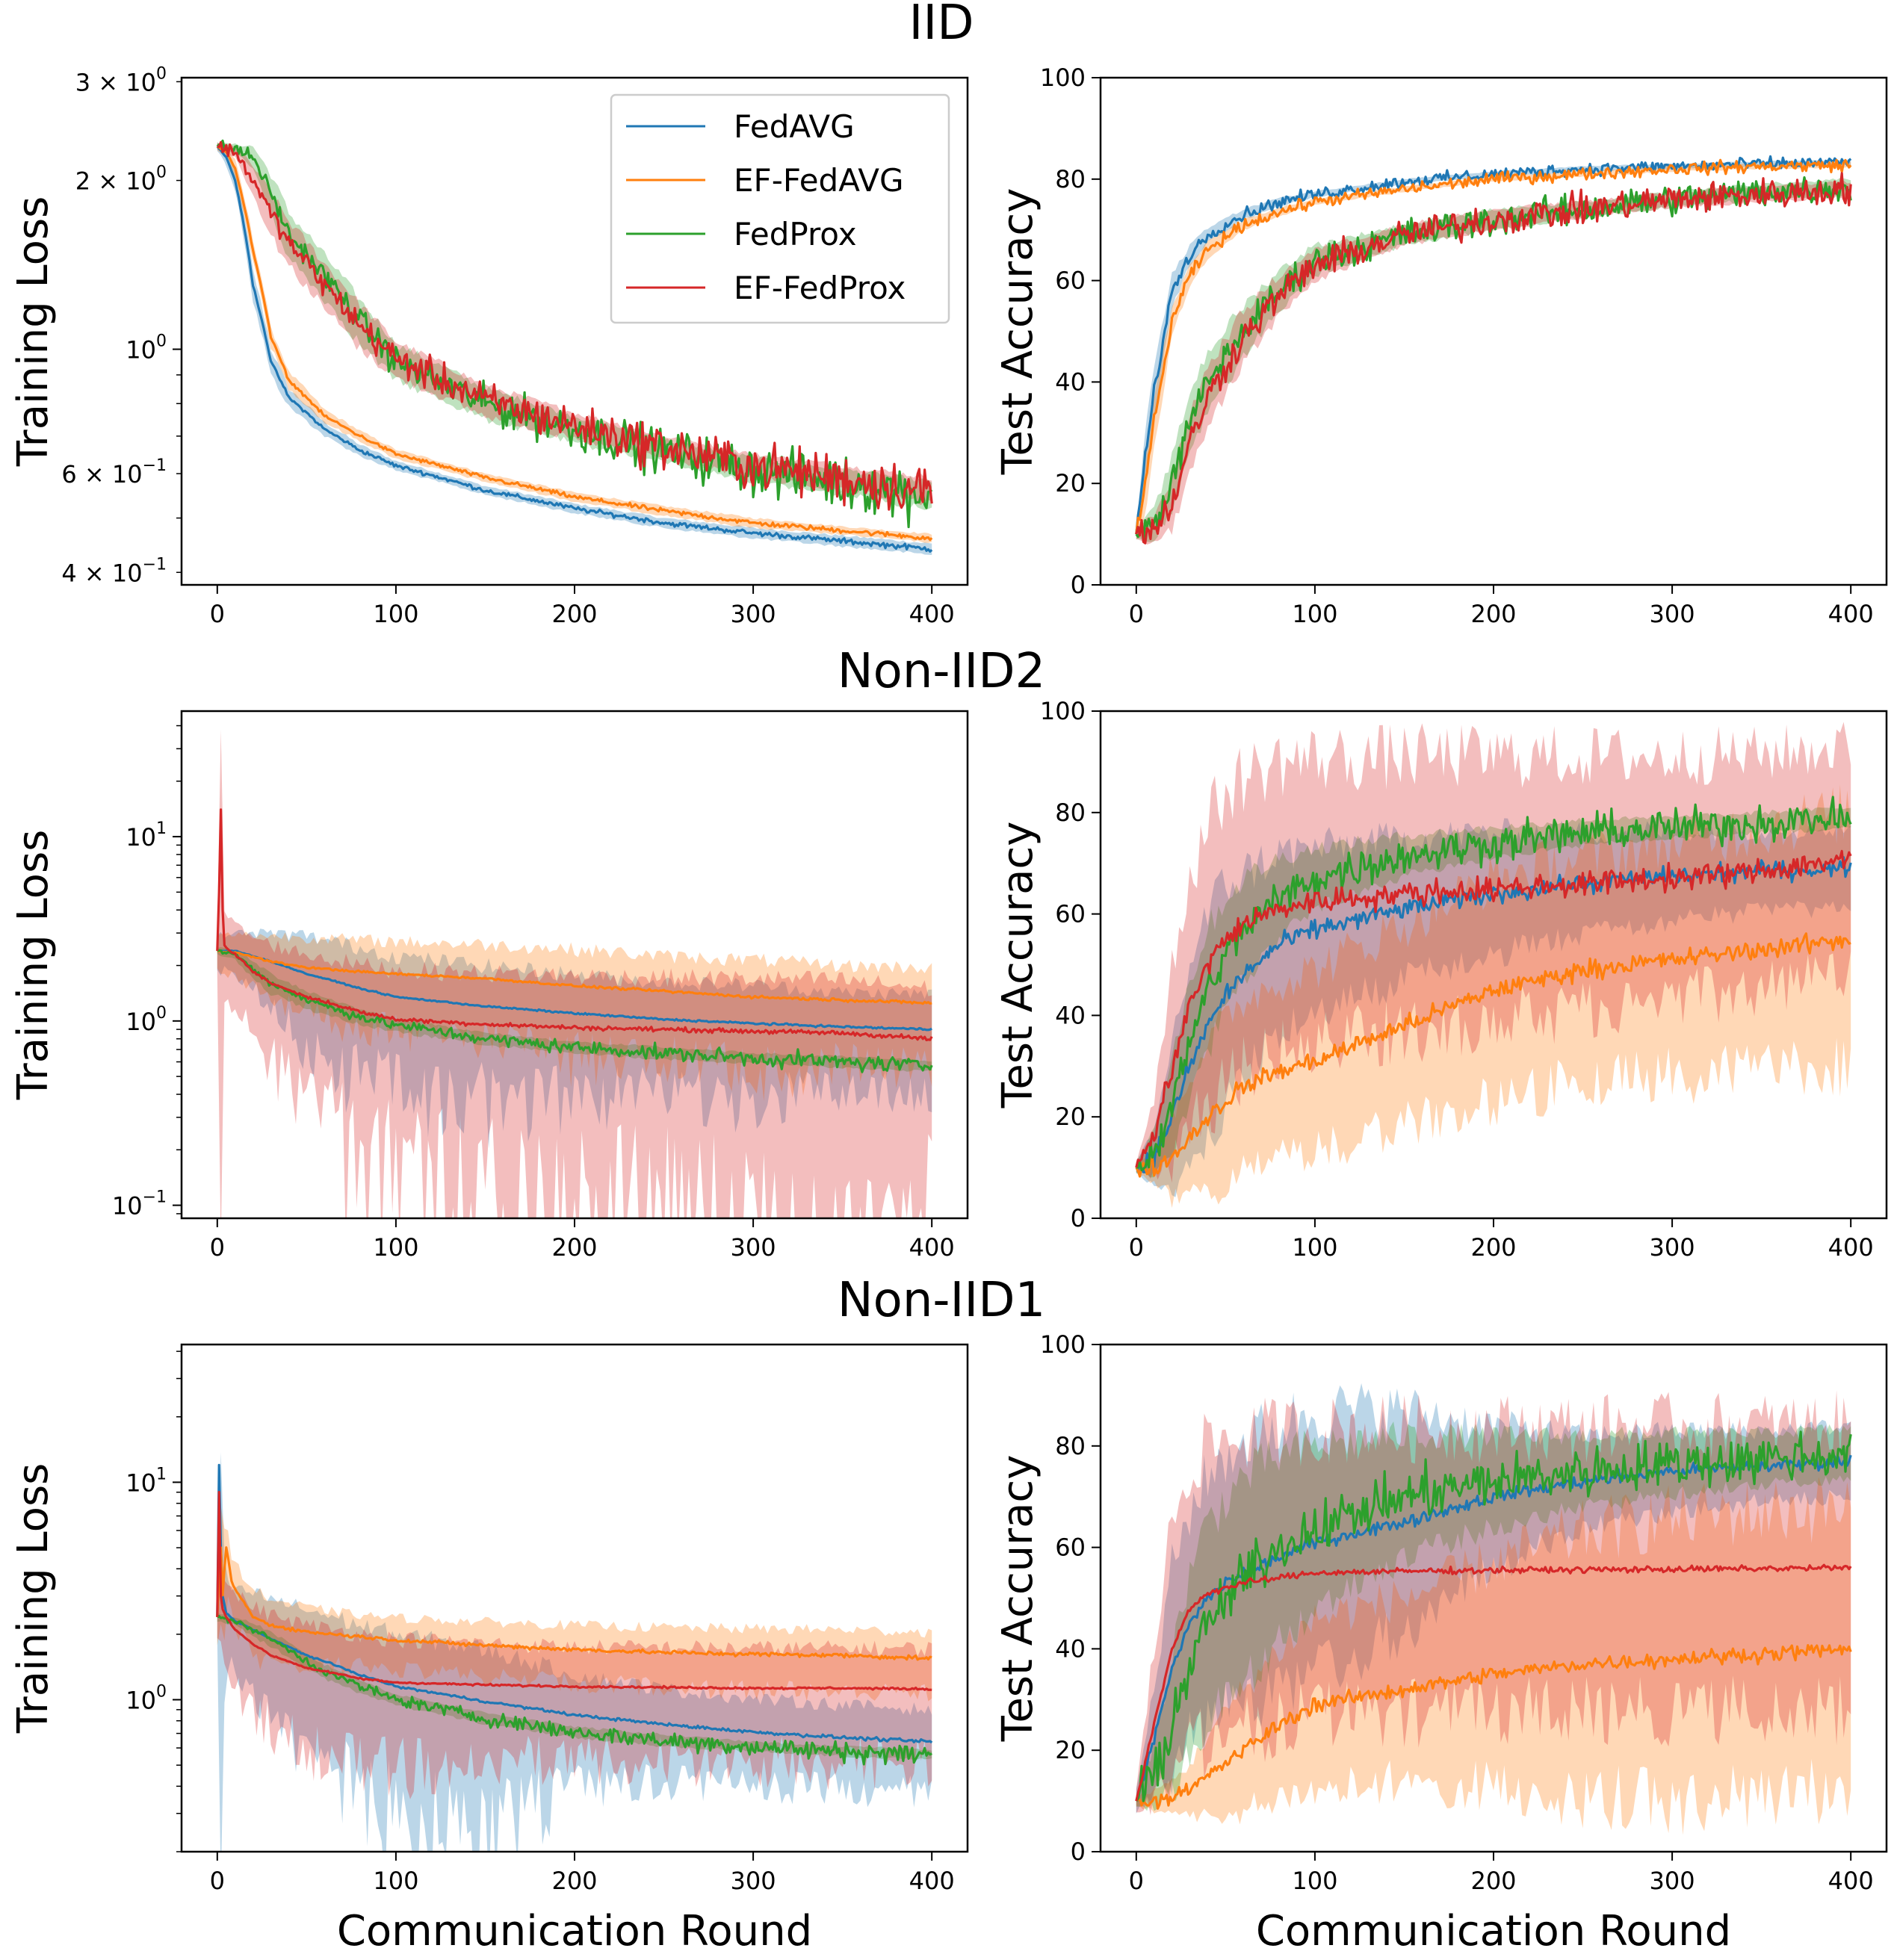 This screenshot has width=1894, height=1960. What do you see at coordinates (1071, 382) in the screenshot?
I see `iid-test-accuracy-ytick-label: 40` at bounding box center [1071, 382].